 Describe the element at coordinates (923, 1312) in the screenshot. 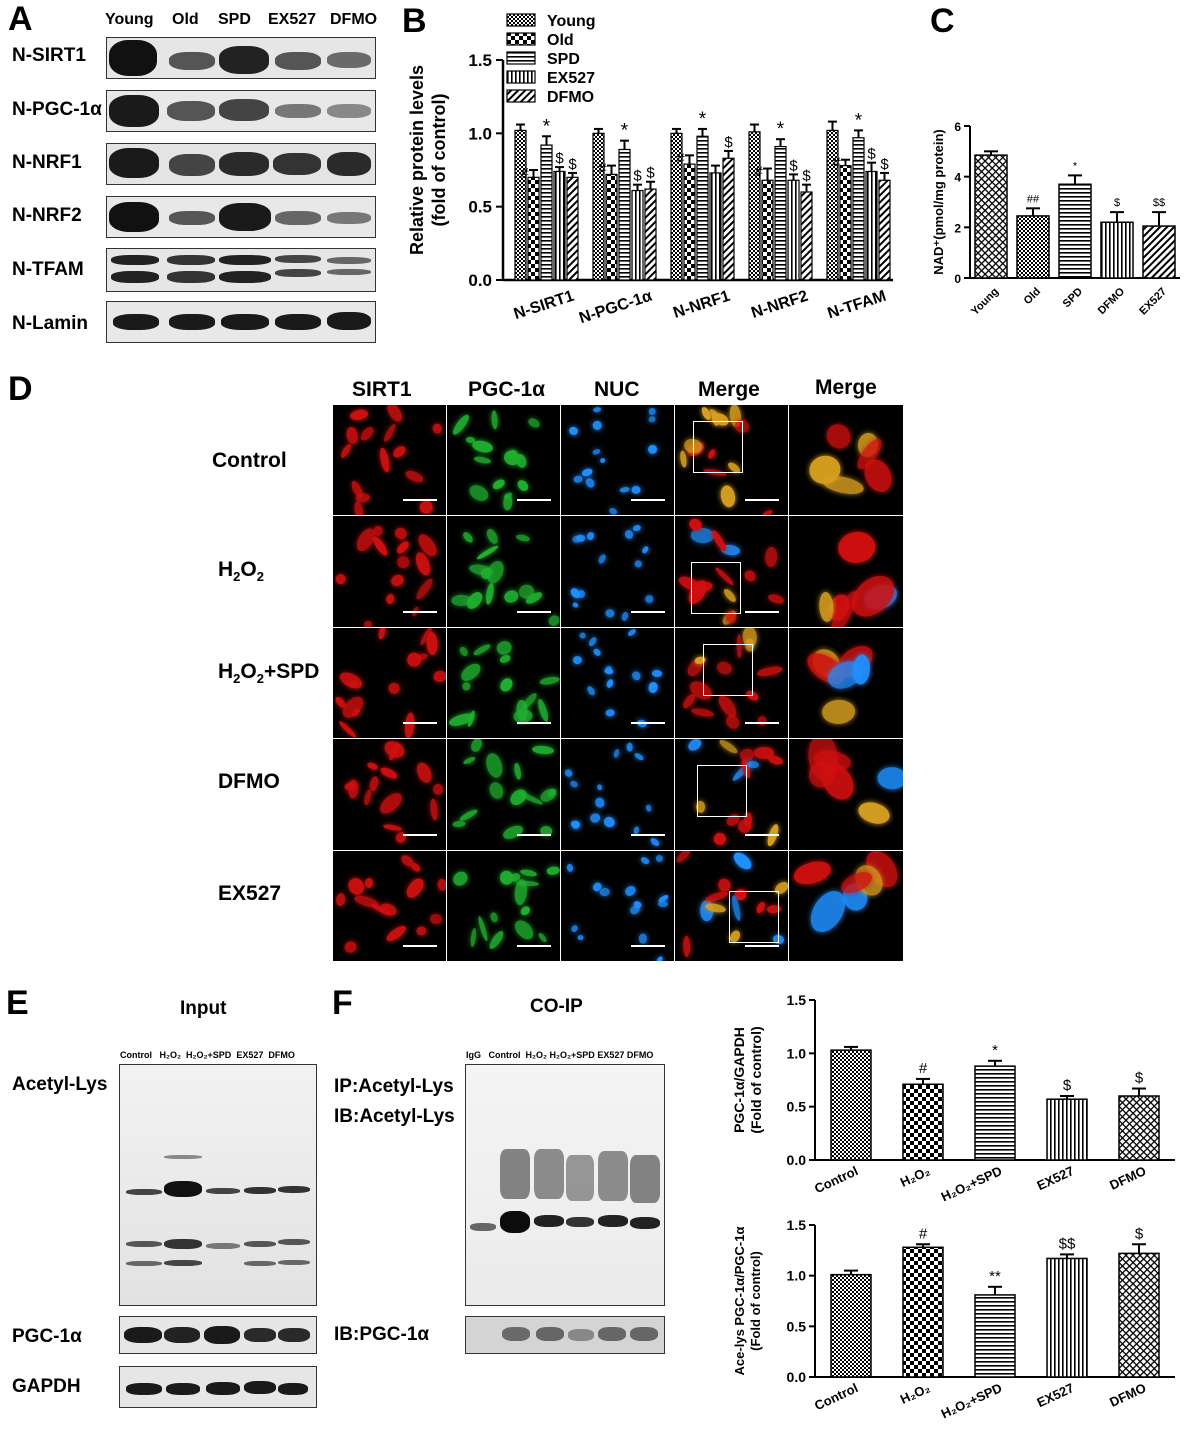

I see `bar-h-o` at that location.